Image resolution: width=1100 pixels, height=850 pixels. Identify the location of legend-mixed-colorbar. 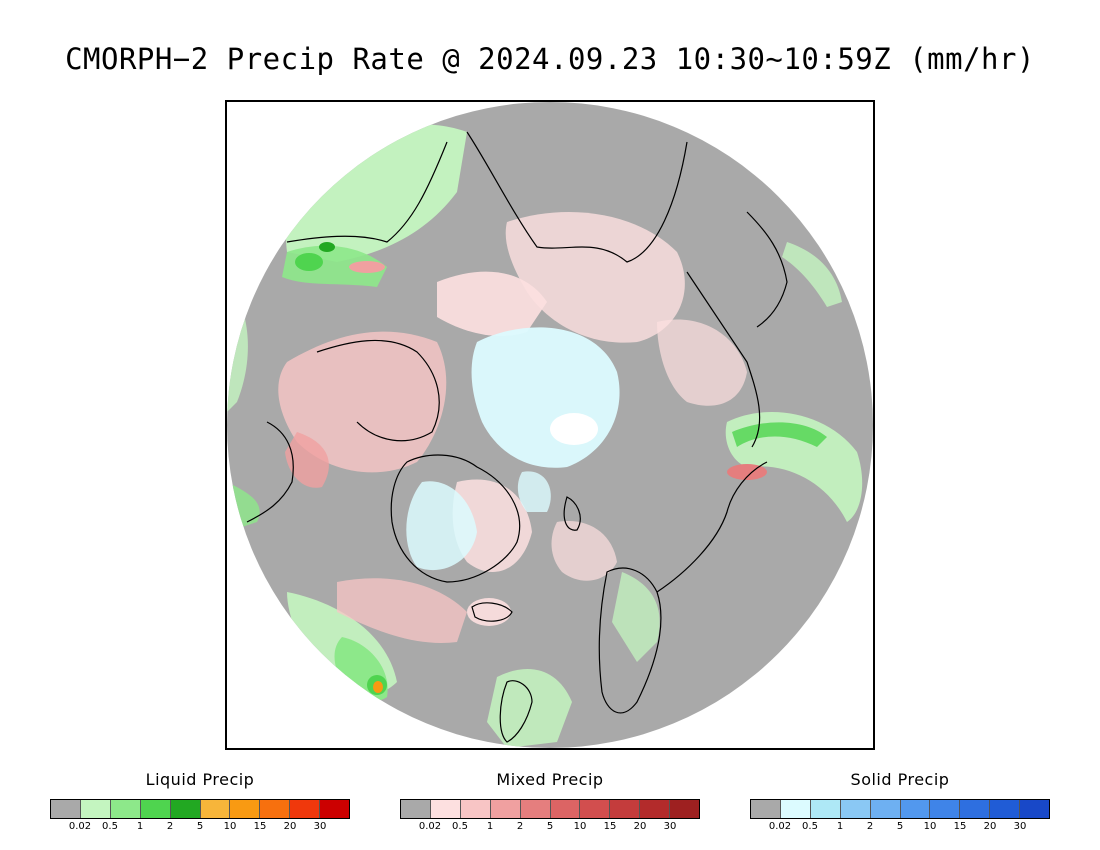
(550, 809).